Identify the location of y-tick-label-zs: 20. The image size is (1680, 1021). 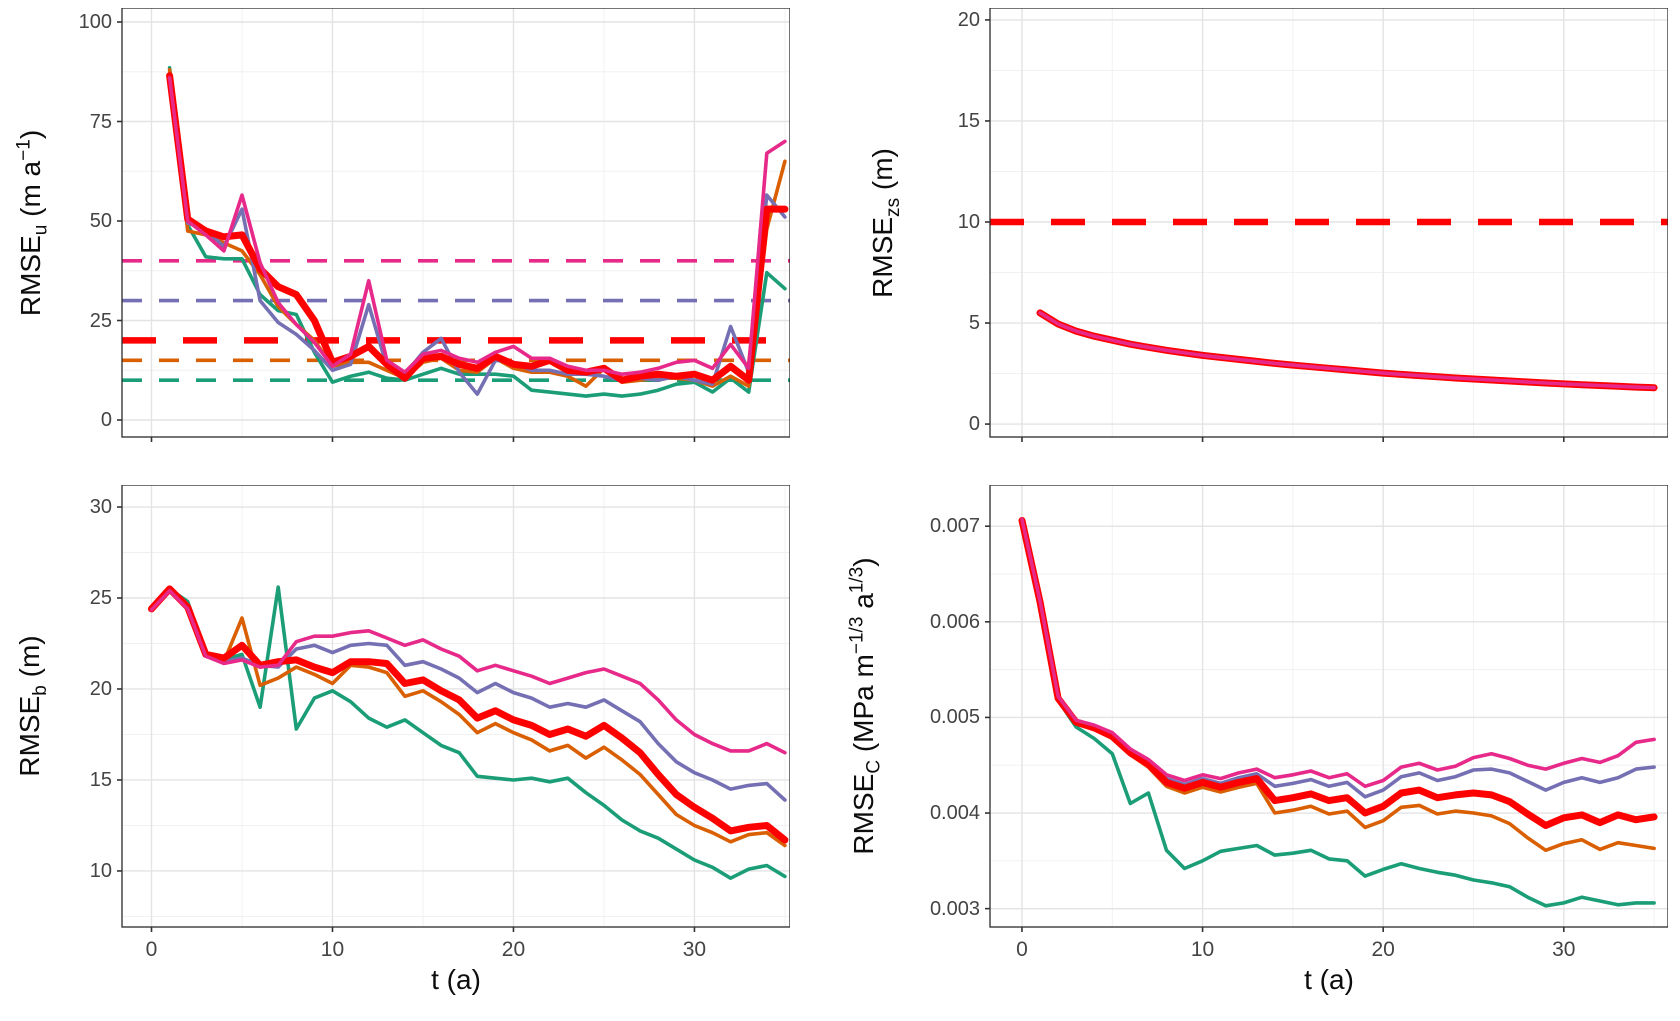
(968, 19).